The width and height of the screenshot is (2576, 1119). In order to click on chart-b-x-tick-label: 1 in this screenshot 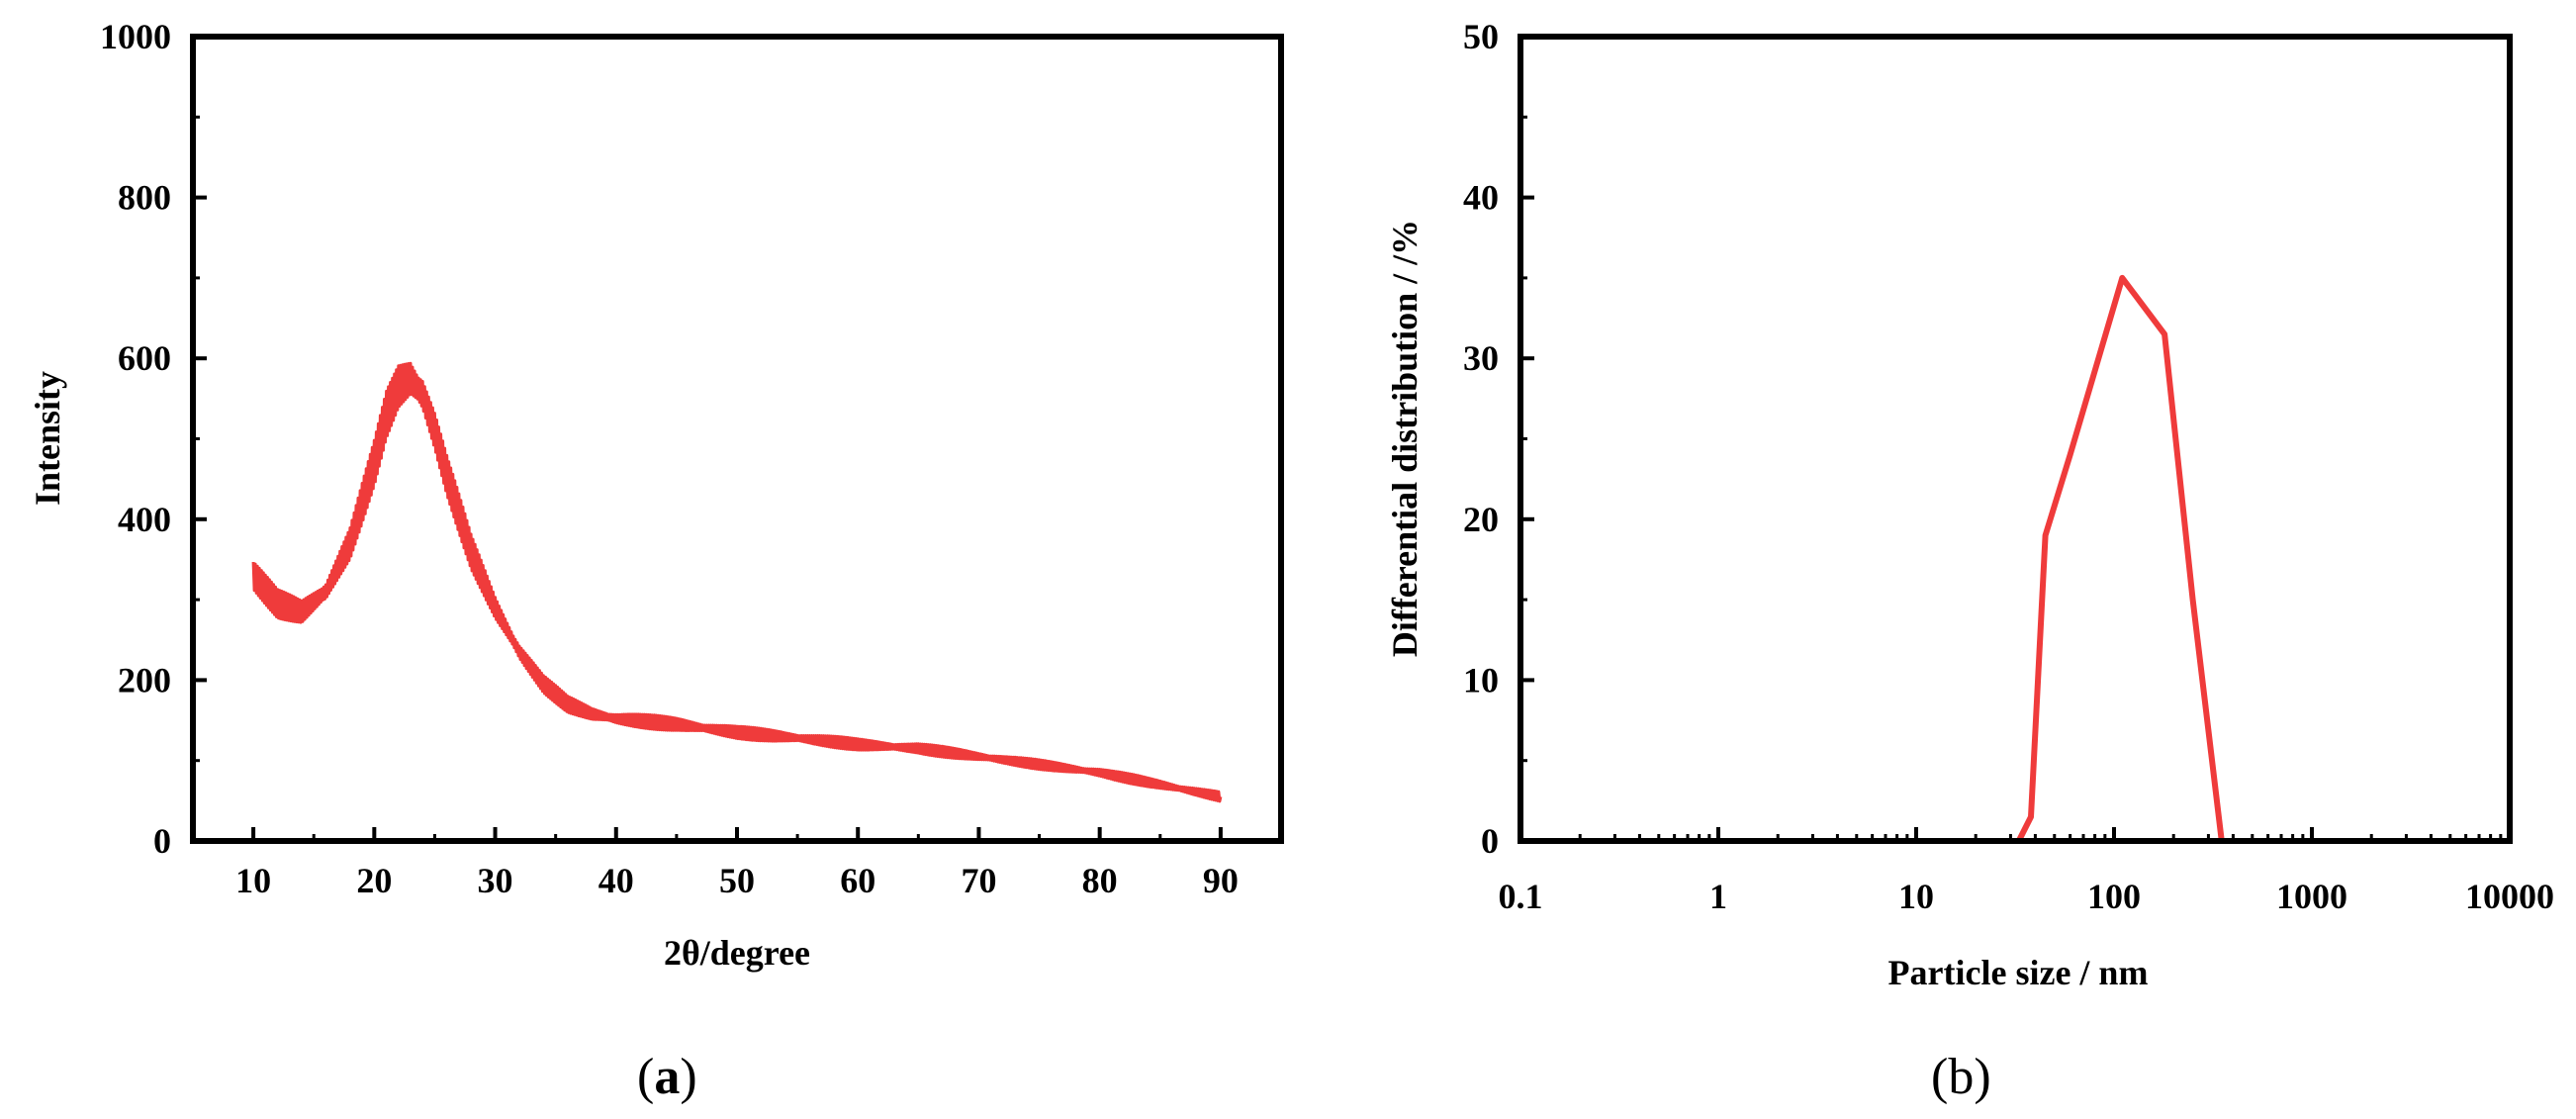, I will do `click(1718, 897)`.